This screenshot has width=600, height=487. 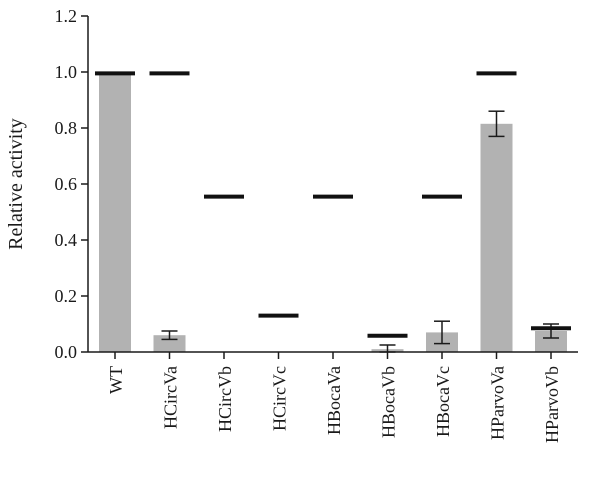 I want to click on x-tick-label: HCircVc, so click(x=280, y=398).